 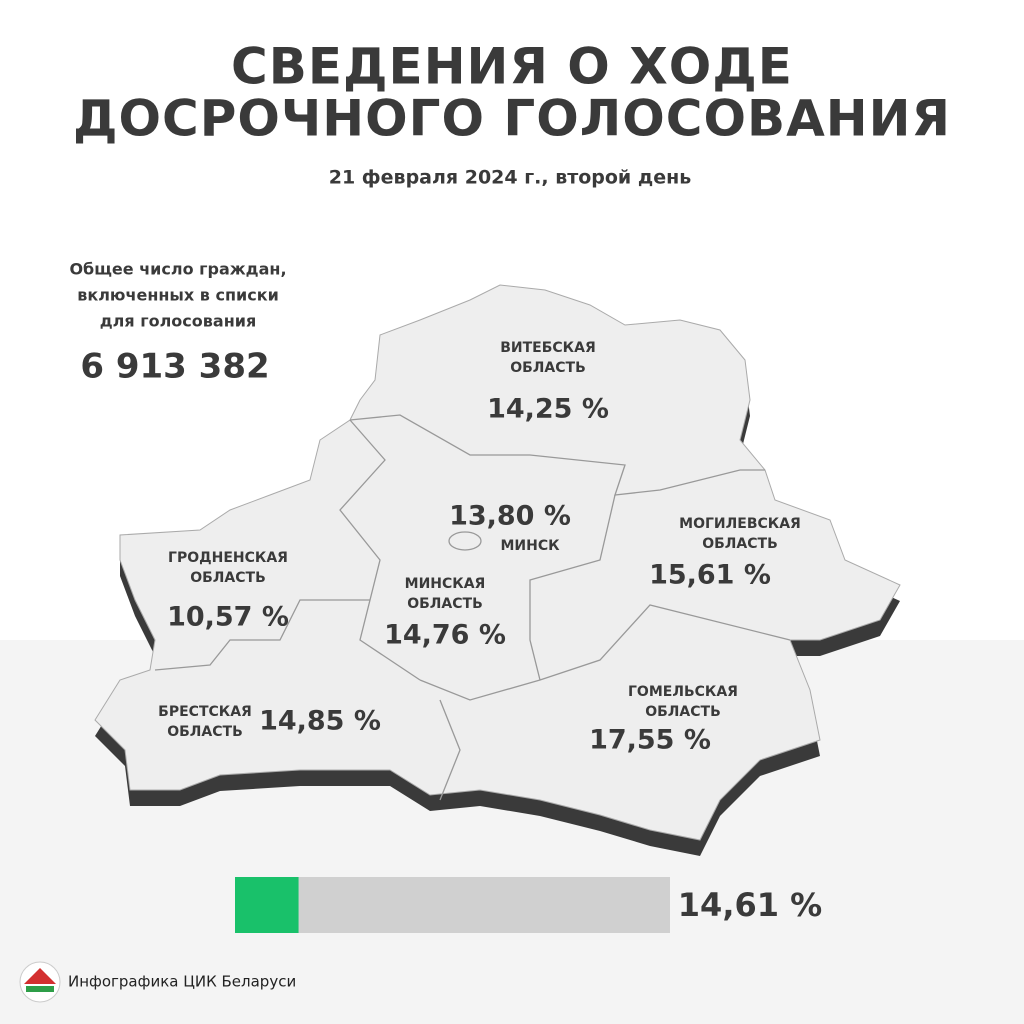 I want to click on region-value: 17,55 %, so click(x=650, y=740).